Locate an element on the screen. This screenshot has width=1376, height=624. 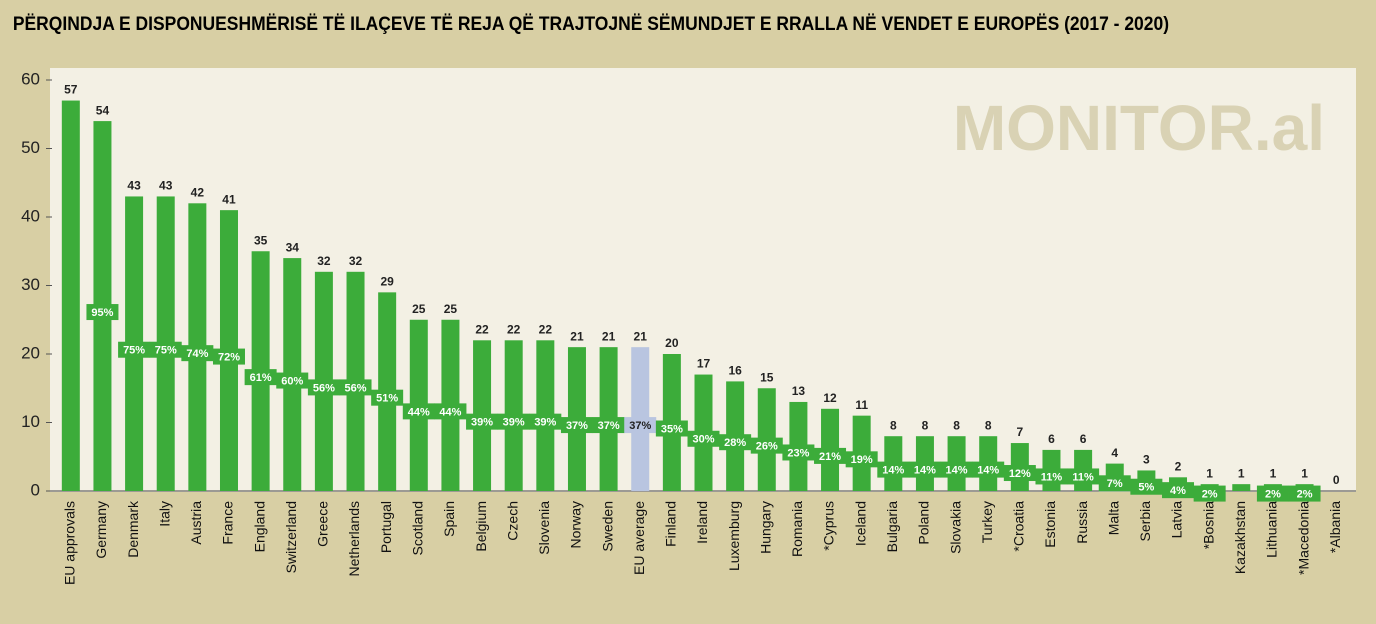
share-label-group: 12% is located at coordinates (1019, 473).